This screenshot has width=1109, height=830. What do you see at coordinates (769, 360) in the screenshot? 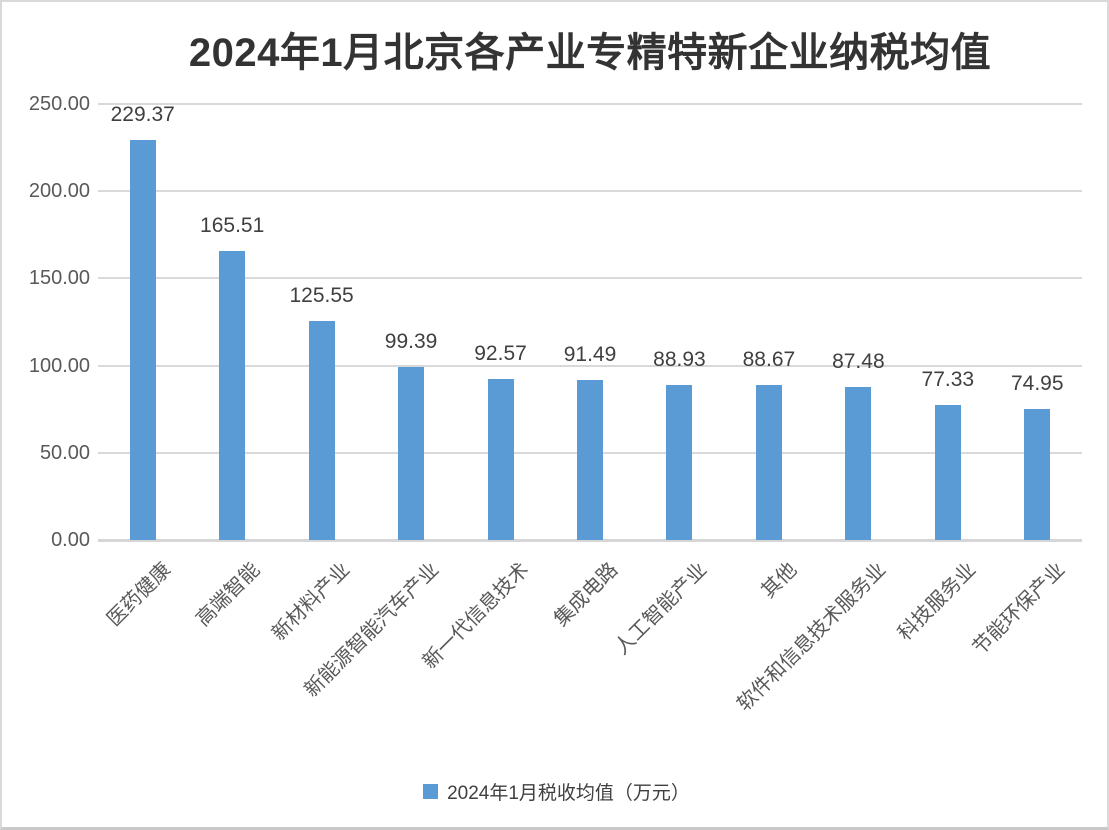
I see `bar-value-label: 88.67` at bounding box center [769, 360].